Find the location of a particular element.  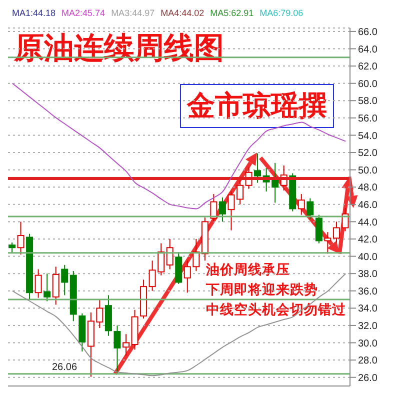

y-tick-label: 54.0 is located at coordinates (368, 136).